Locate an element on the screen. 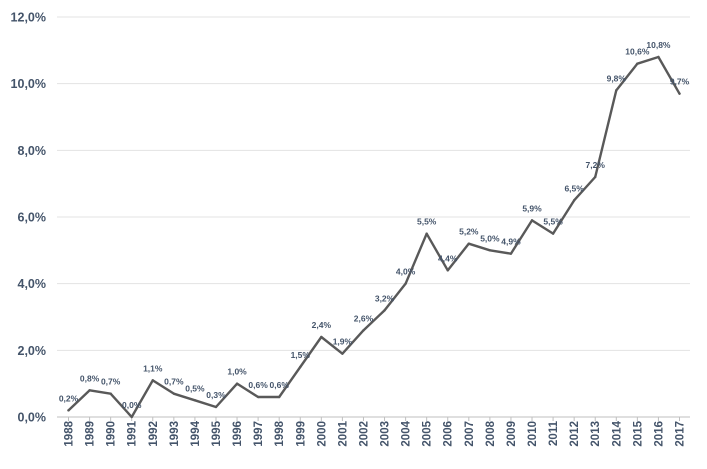 The height and width of the screenshot is (469, 707). data-label: 1,9% is located at coordinates (343, 342).